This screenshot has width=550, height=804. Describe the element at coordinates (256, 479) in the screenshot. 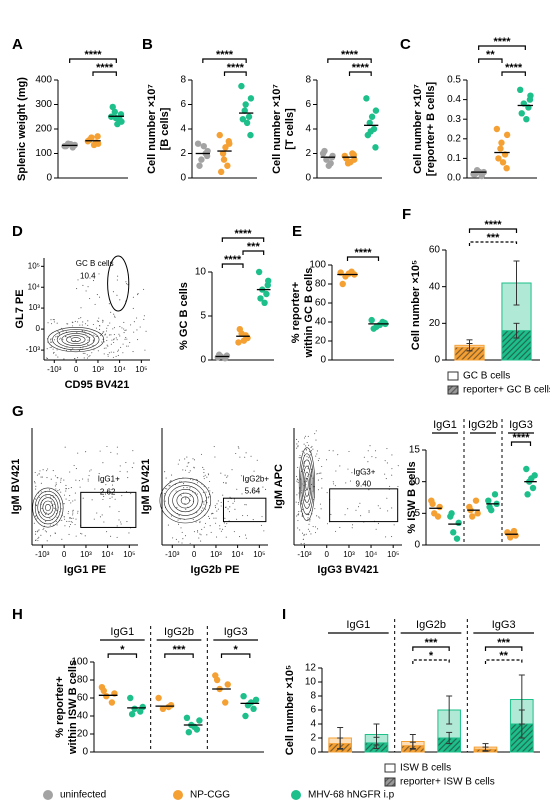

I see `gate-name: IgG2b+` at that location.